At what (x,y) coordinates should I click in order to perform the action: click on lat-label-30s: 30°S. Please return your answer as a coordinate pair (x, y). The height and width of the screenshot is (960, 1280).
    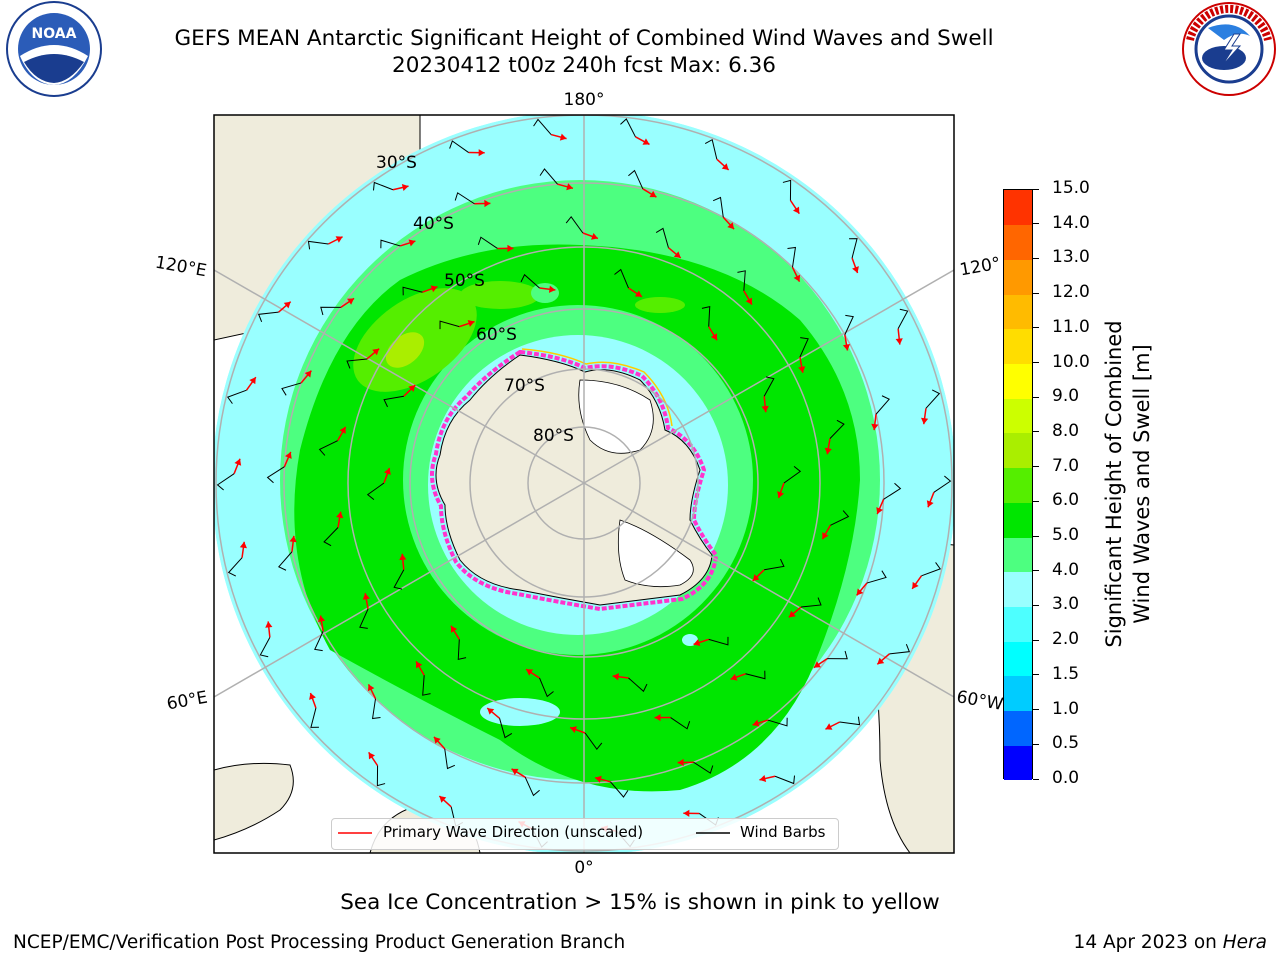
    Looking at the image, I should click on (396, 163).